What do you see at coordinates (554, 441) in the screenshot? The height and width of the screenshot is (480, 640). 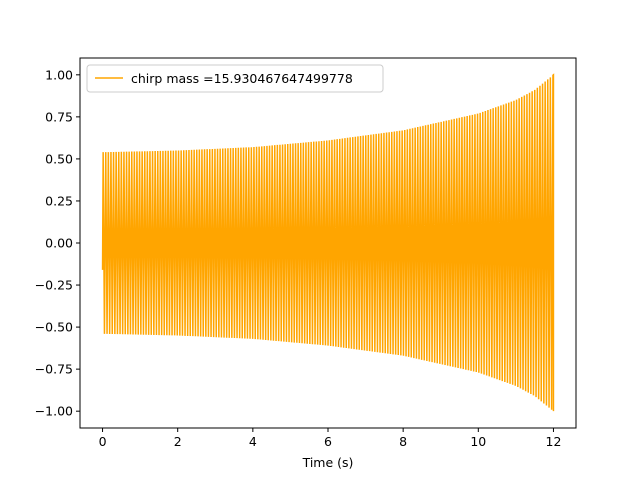 I see `x-tick-label: 12` at bounding box center [554, 441].